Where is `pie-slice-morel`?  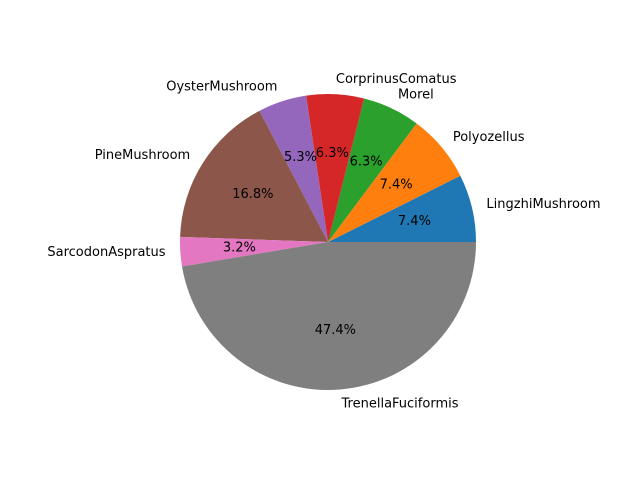 pie-slice-morel is located at coordinates (372, 170).